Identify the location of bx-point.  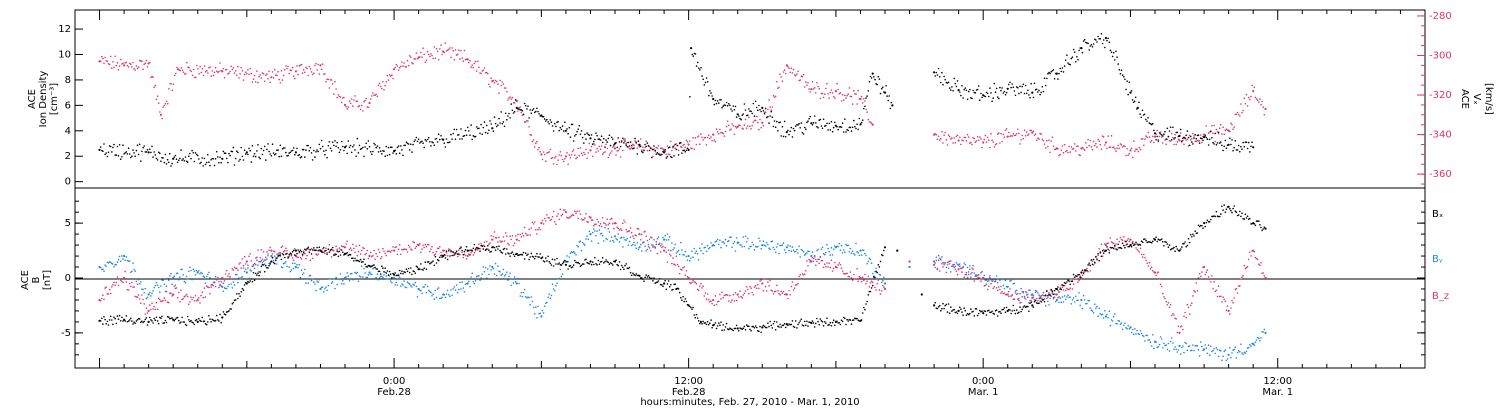
(737, 328).